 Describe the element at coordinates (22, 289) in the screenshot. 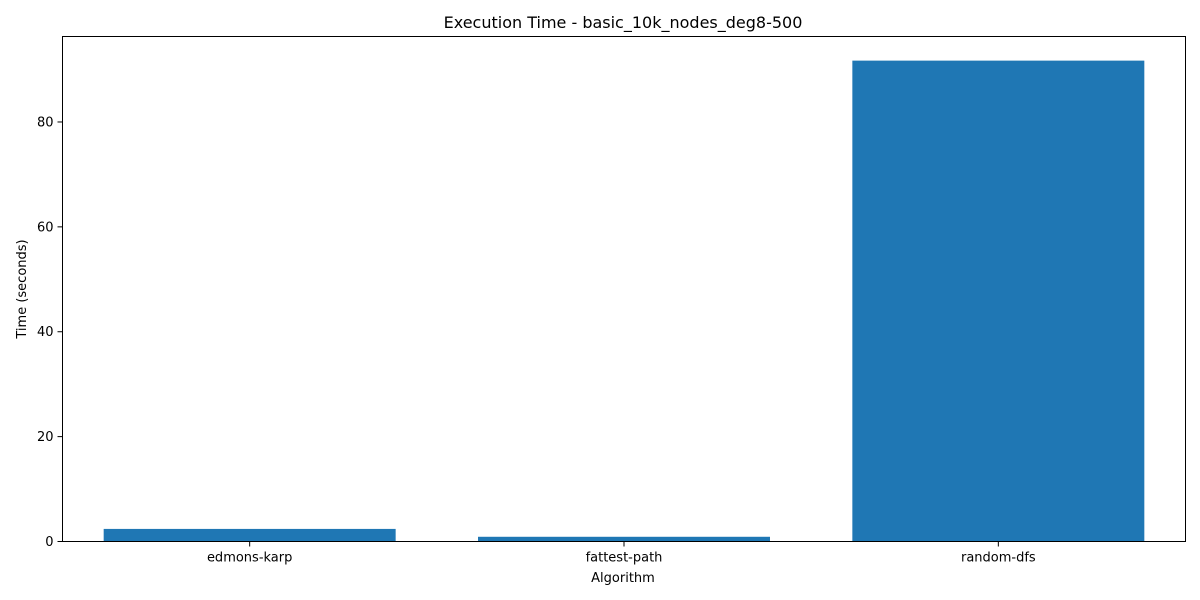

I see `y-axis-label: Time (seconds)` at that location.